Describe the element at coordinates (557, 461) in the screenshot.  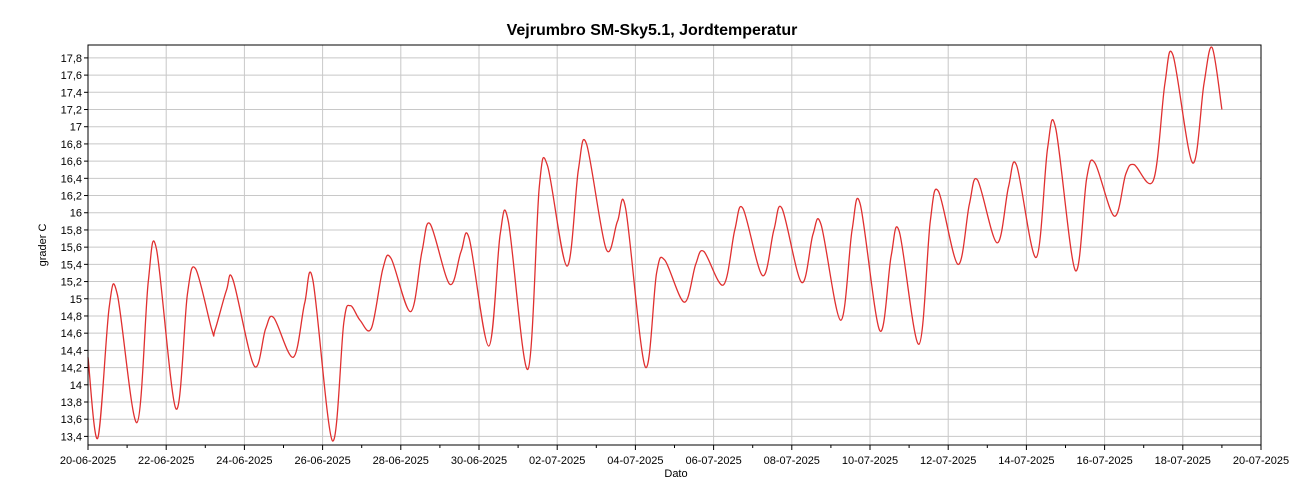
I see `x-tick-label: 02-07-2025` at that location.